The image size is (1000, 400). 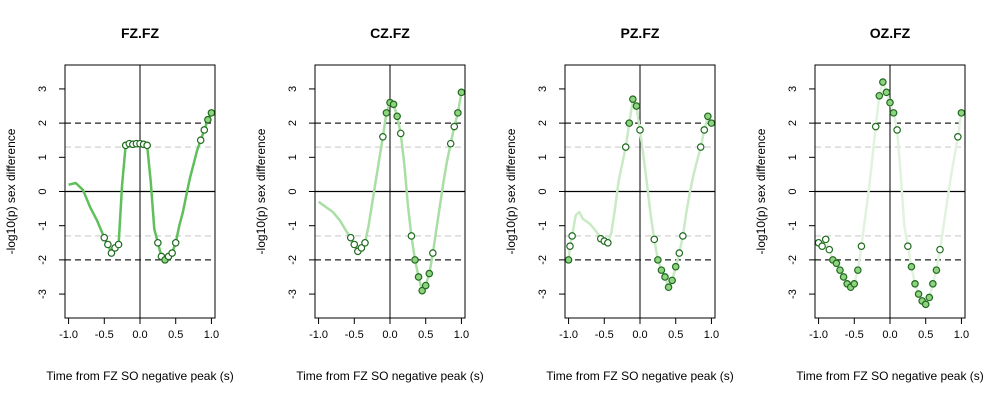 What do you see at coordinates (640, 193) in the screenshot?
I see `series-line` at bounding box center [640, 193].